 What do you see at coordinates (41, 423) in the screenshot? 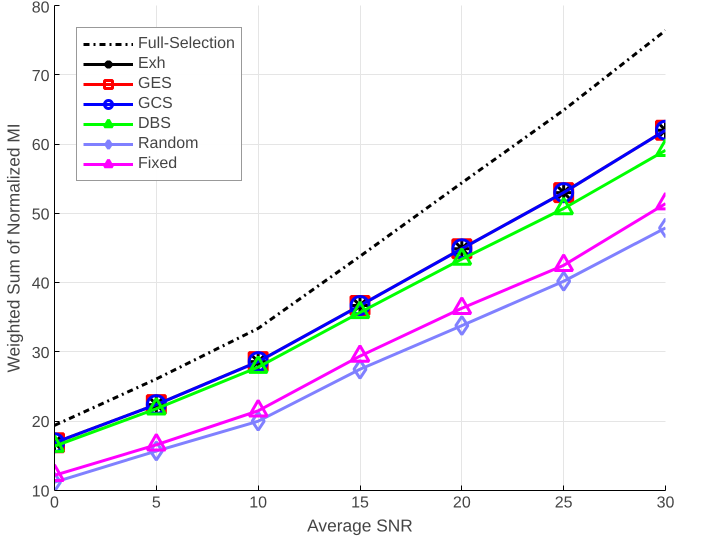
I see `y-tick-label: 20` at bounding box center [41, 423].